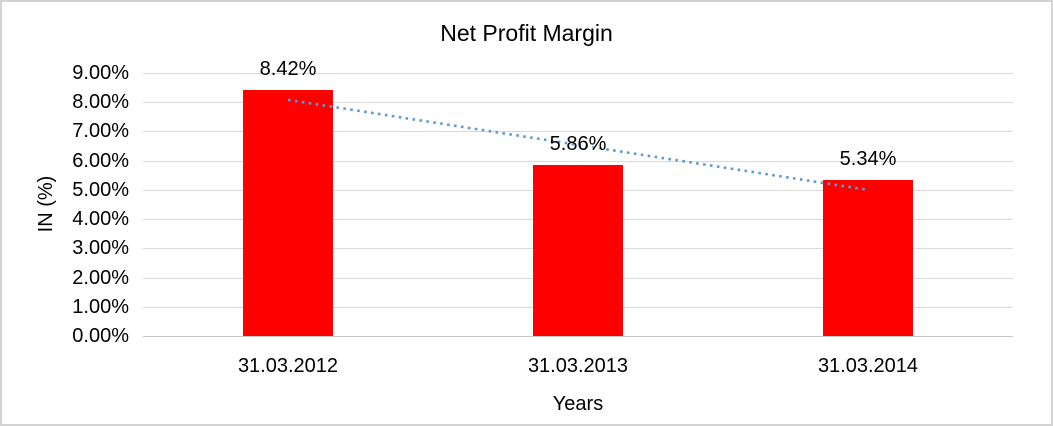 This screenshot has height=426, width=1053. I want to click on bar-31.03.2012, so click(288, 212).